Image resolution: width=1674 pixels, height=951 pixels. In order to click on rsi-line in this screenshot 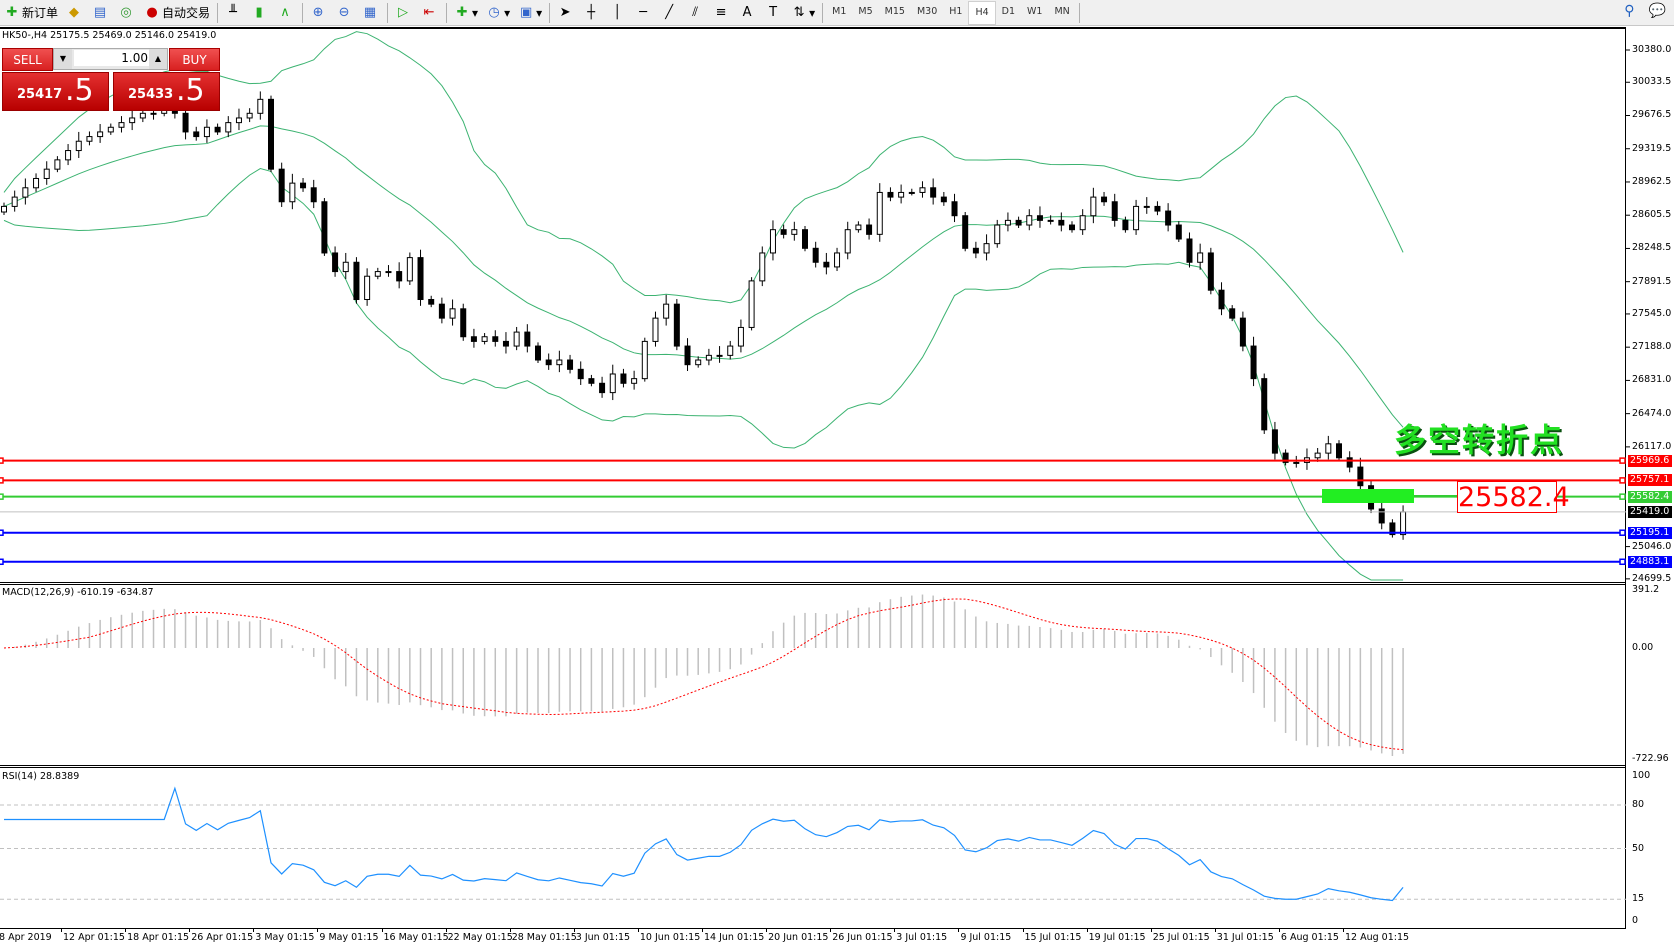, I will do `click(704, 844)`.